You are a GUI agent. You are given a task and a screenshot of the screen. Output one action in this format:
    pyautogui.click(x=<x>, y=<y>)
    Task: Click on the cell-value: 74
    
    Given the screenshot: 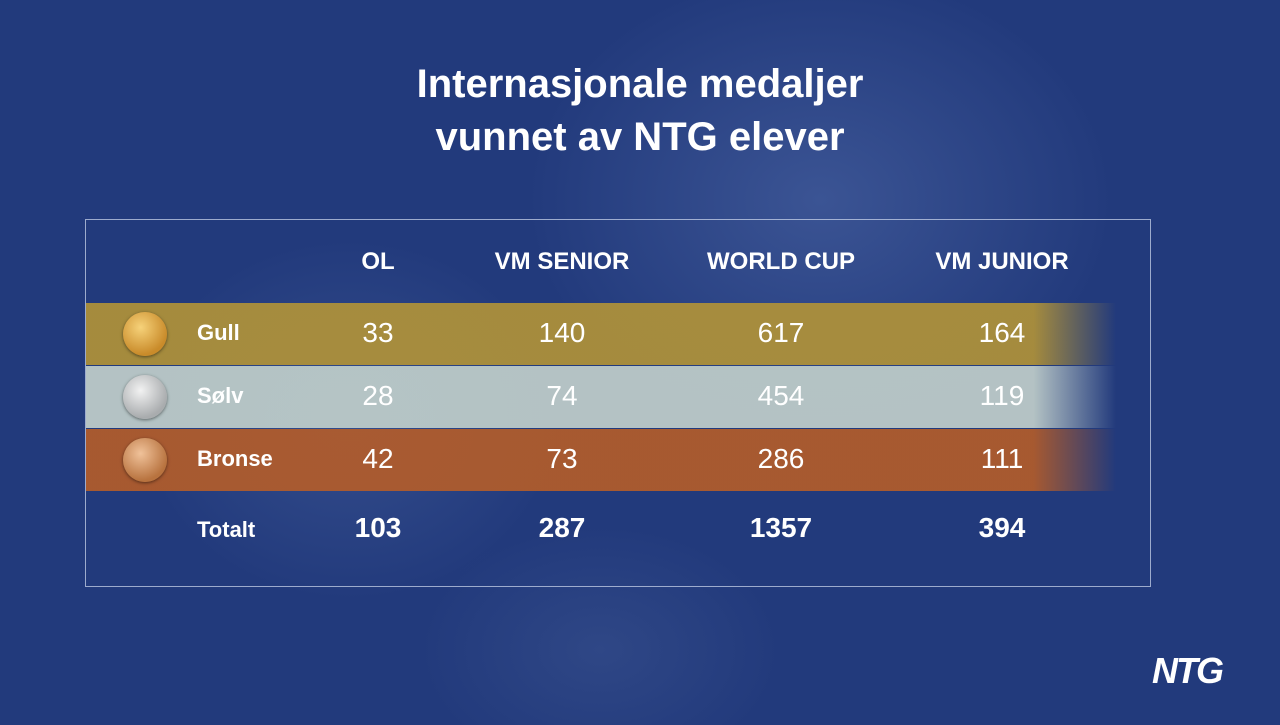 What is the action you would take?
    pyautogui.click(x=562, y=395)
    